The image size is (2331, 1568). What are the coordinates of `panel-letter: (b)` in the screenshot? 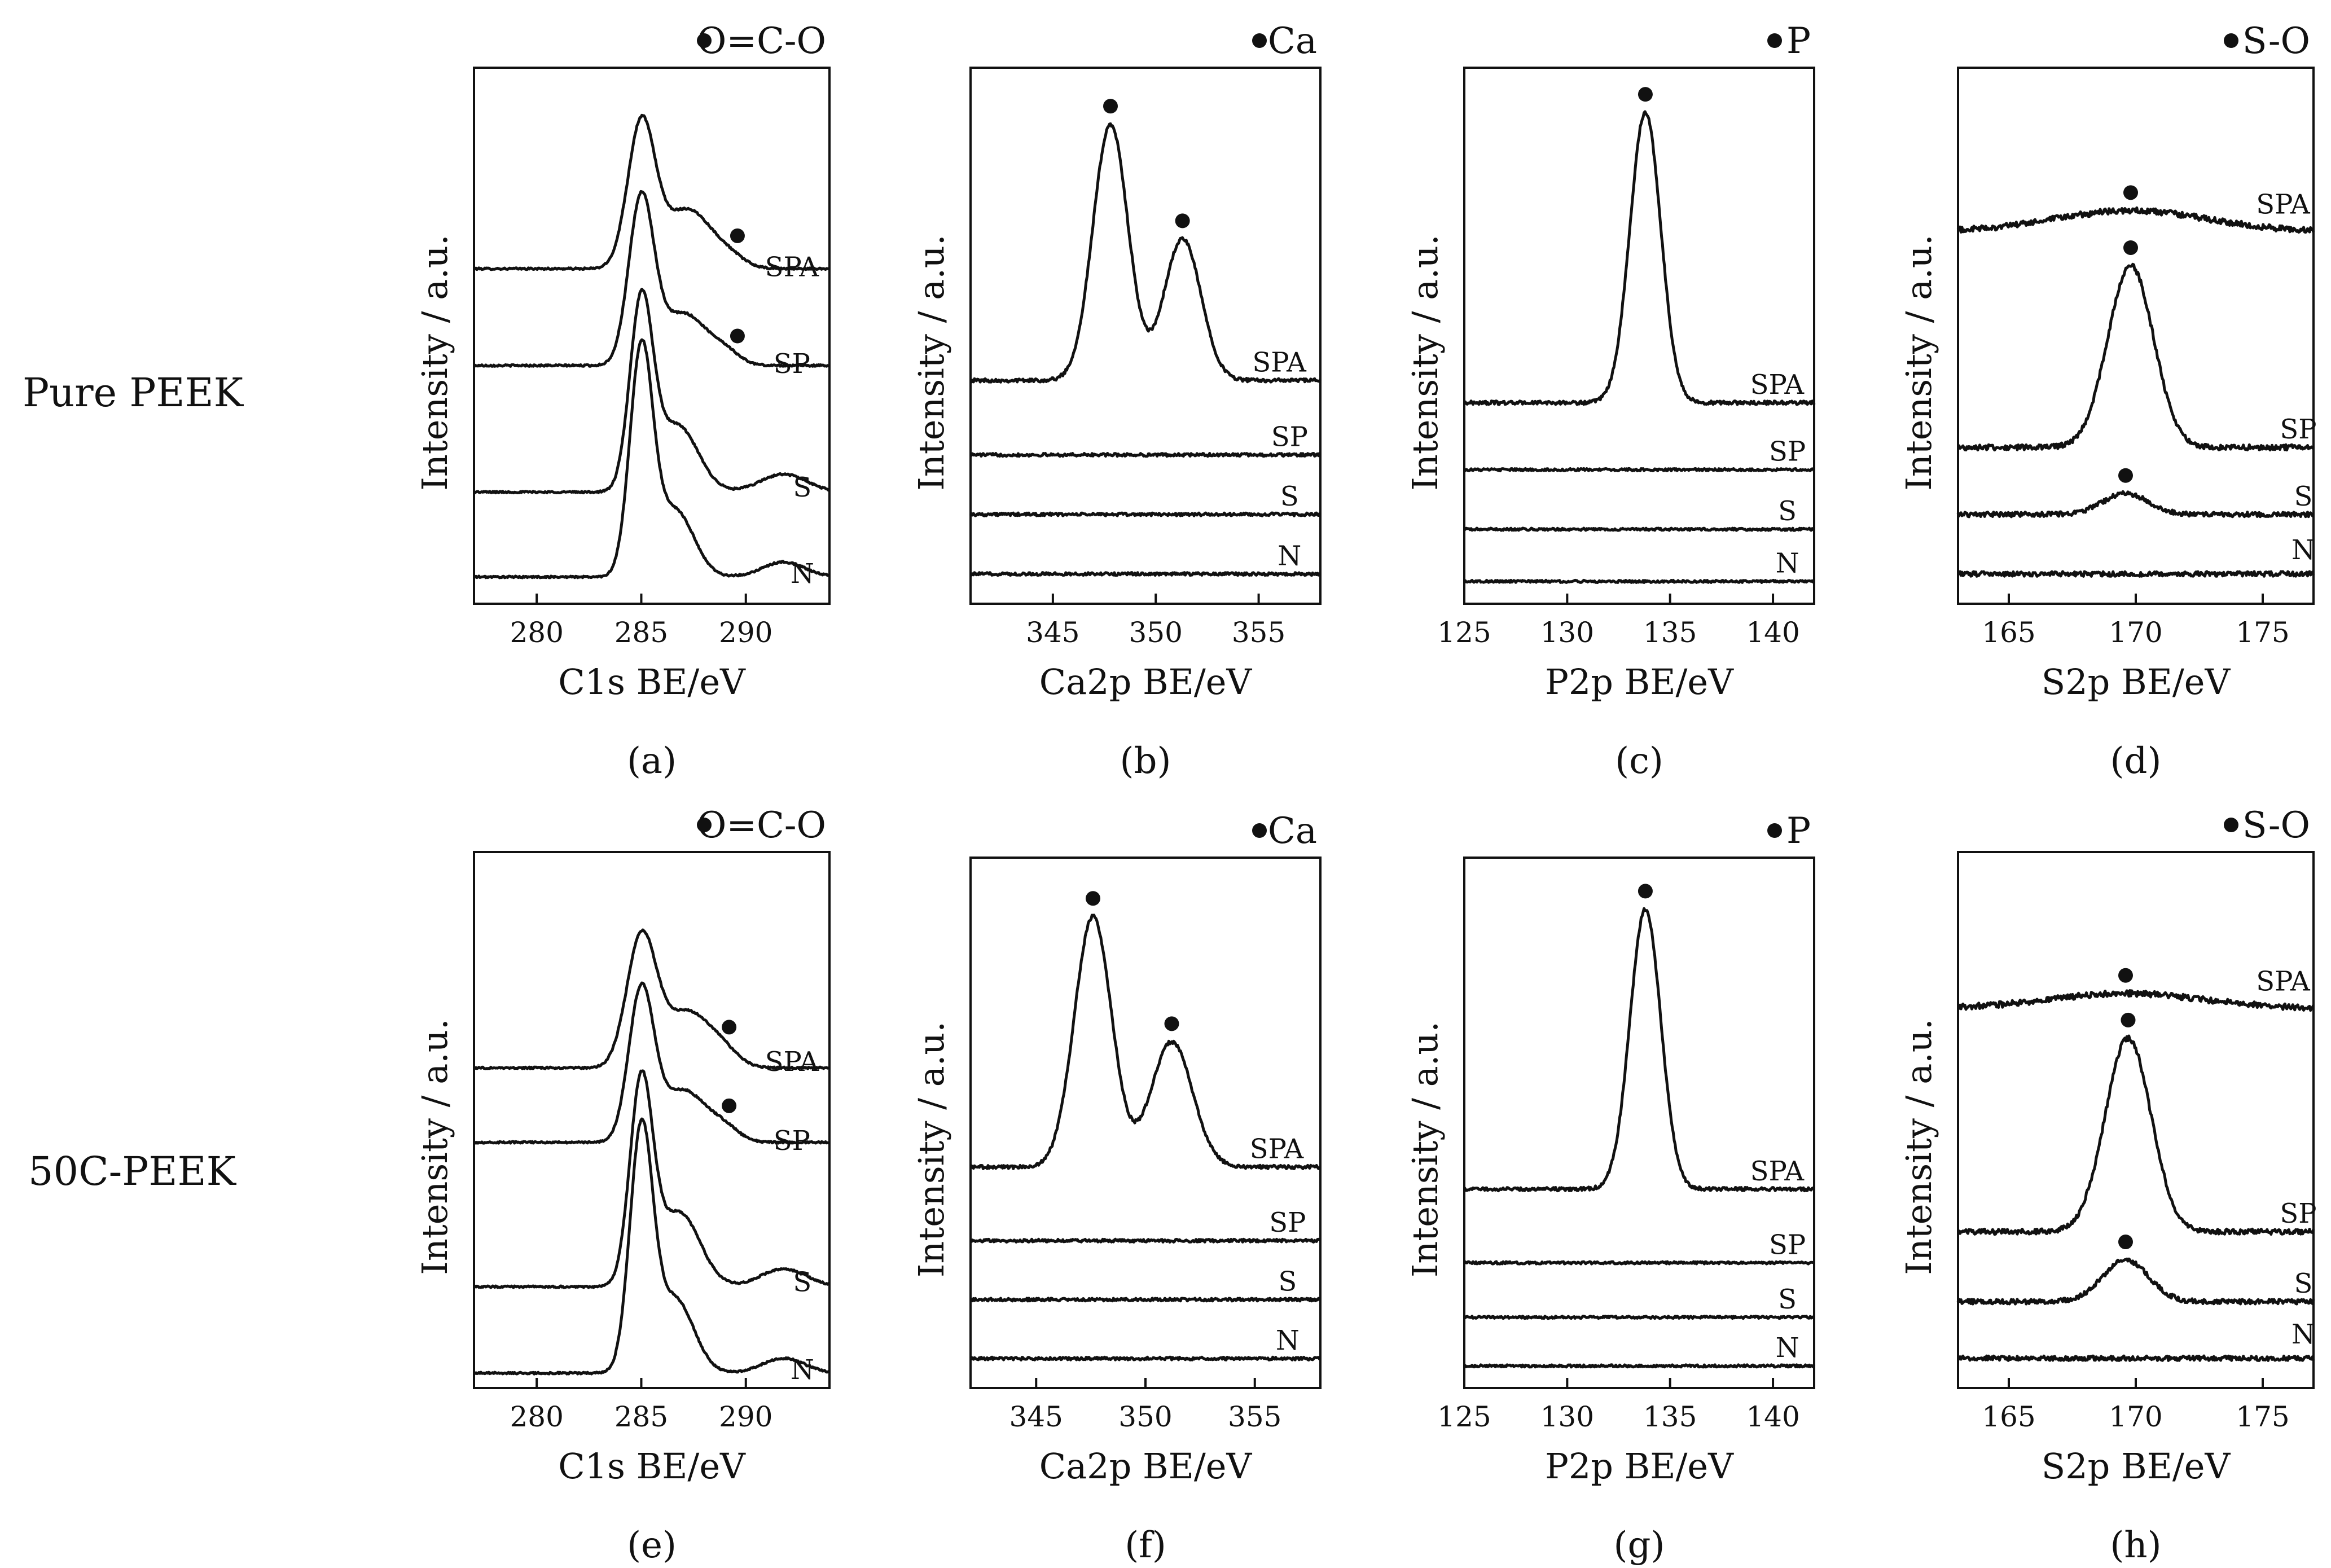 It's located at (1146, 761).